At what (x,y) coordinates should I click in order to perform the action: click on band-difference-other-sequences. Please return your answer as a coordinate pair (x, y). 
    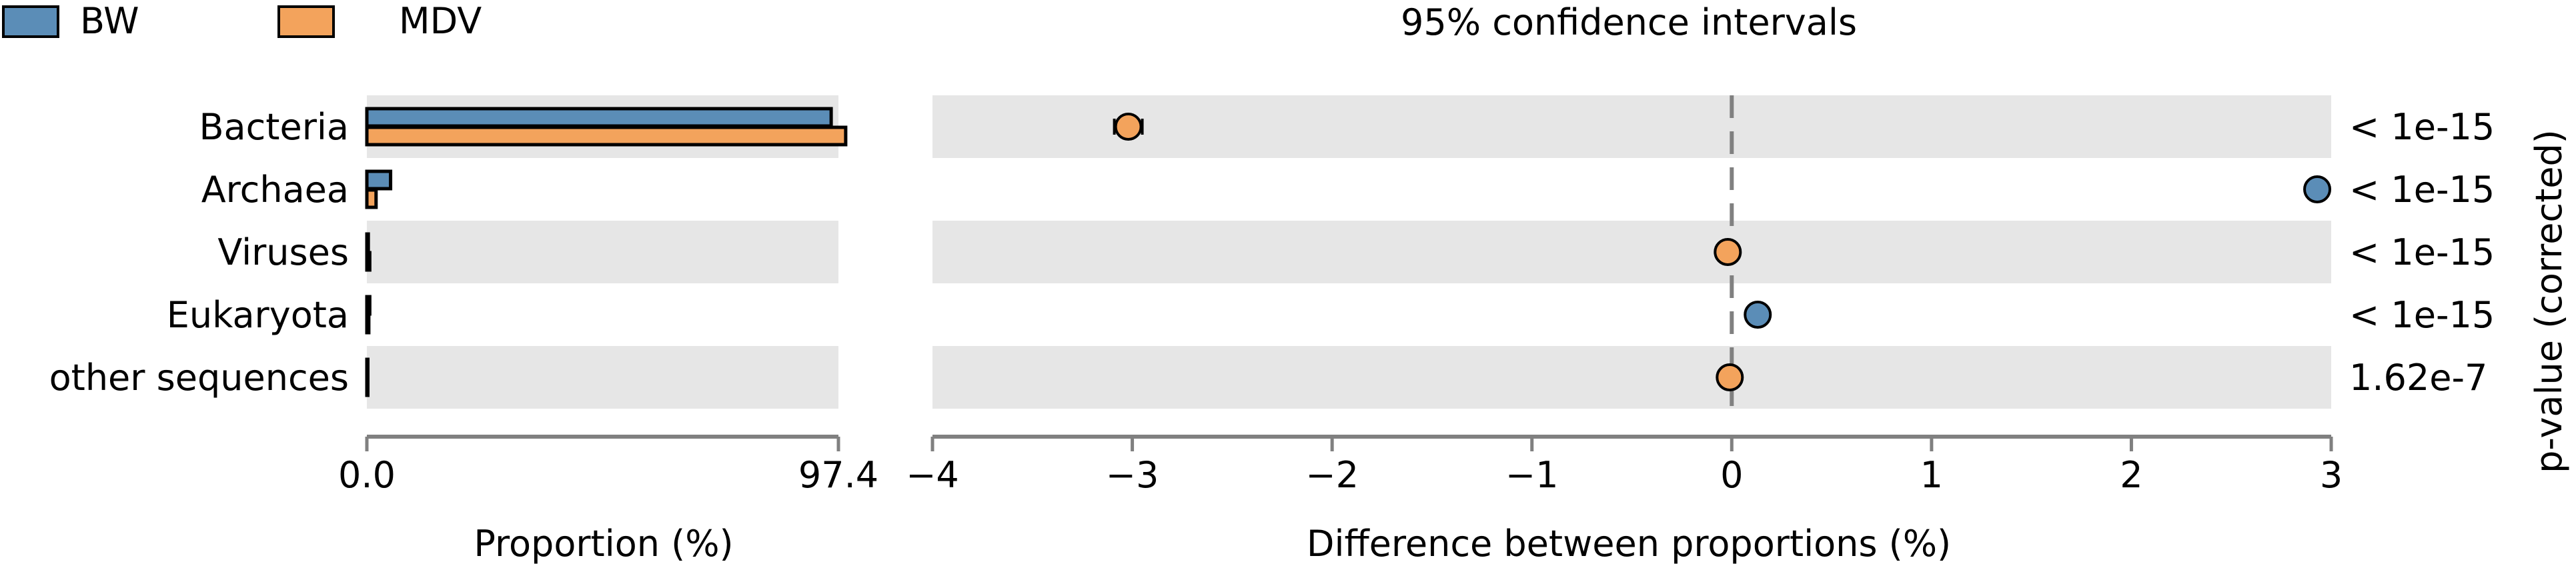
    Looking at the image, I should click on (1632, 377).